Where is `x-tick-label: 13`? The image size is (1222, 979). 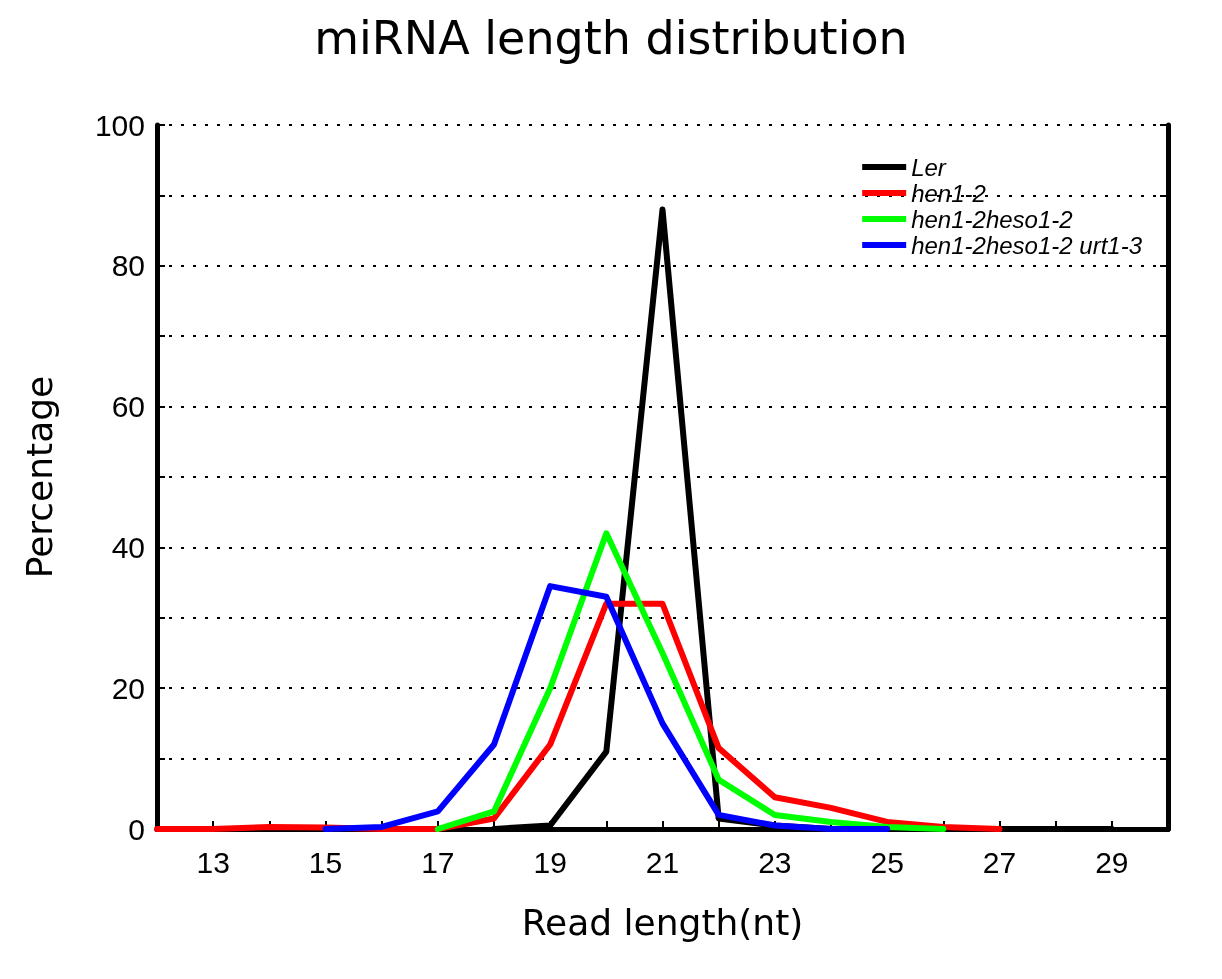
x-tick-label: 13 is located at coordinates (213, 862).